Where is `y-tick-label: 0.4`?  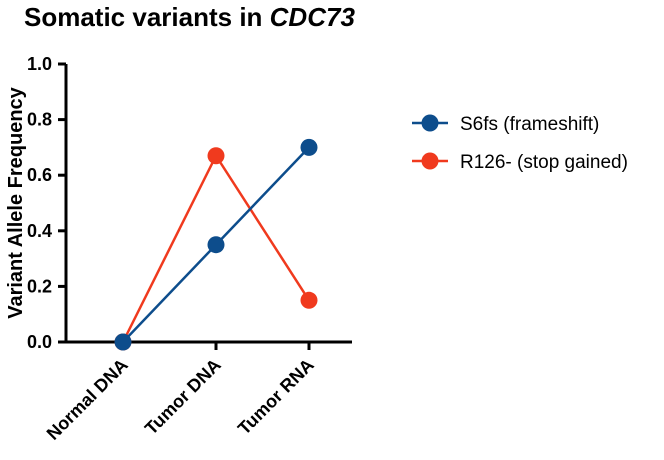 y-tick-label: 0.4 is located at coordinates (39, 231).